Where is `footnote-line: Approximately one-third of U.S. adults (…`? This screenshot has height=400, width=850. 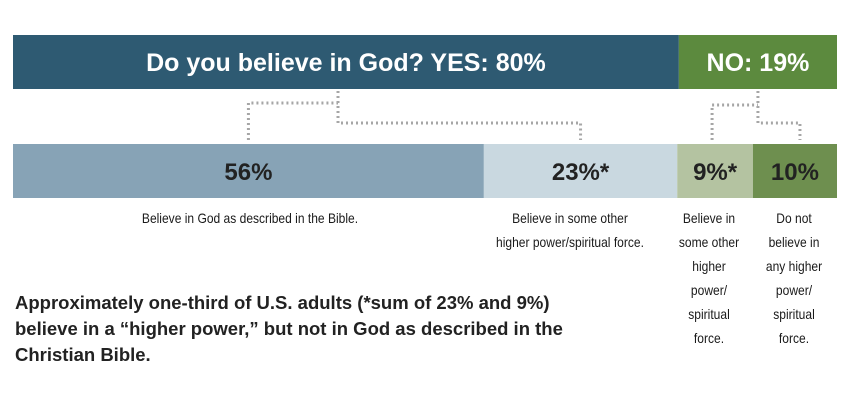
footnote-line: Approximately one-third of U.S. adults (… is located at coordinates (282, 302).